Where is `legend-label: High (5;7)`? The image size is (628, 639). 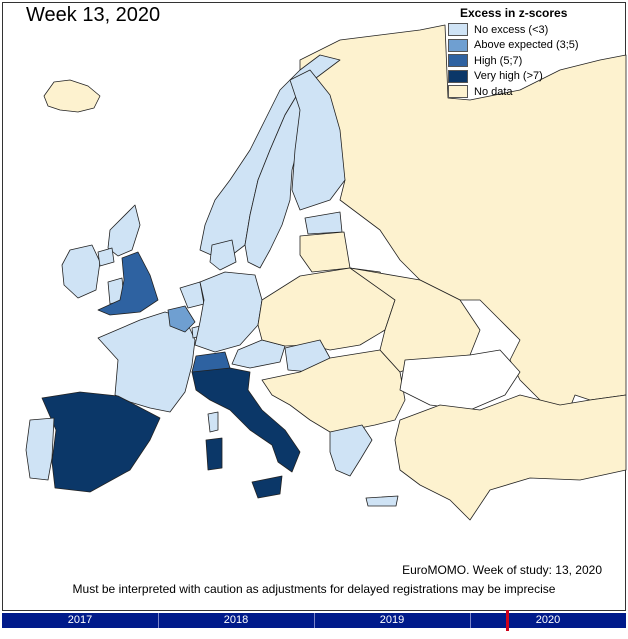 legend-label: High (5;7) is located at coordinates (498, 60).